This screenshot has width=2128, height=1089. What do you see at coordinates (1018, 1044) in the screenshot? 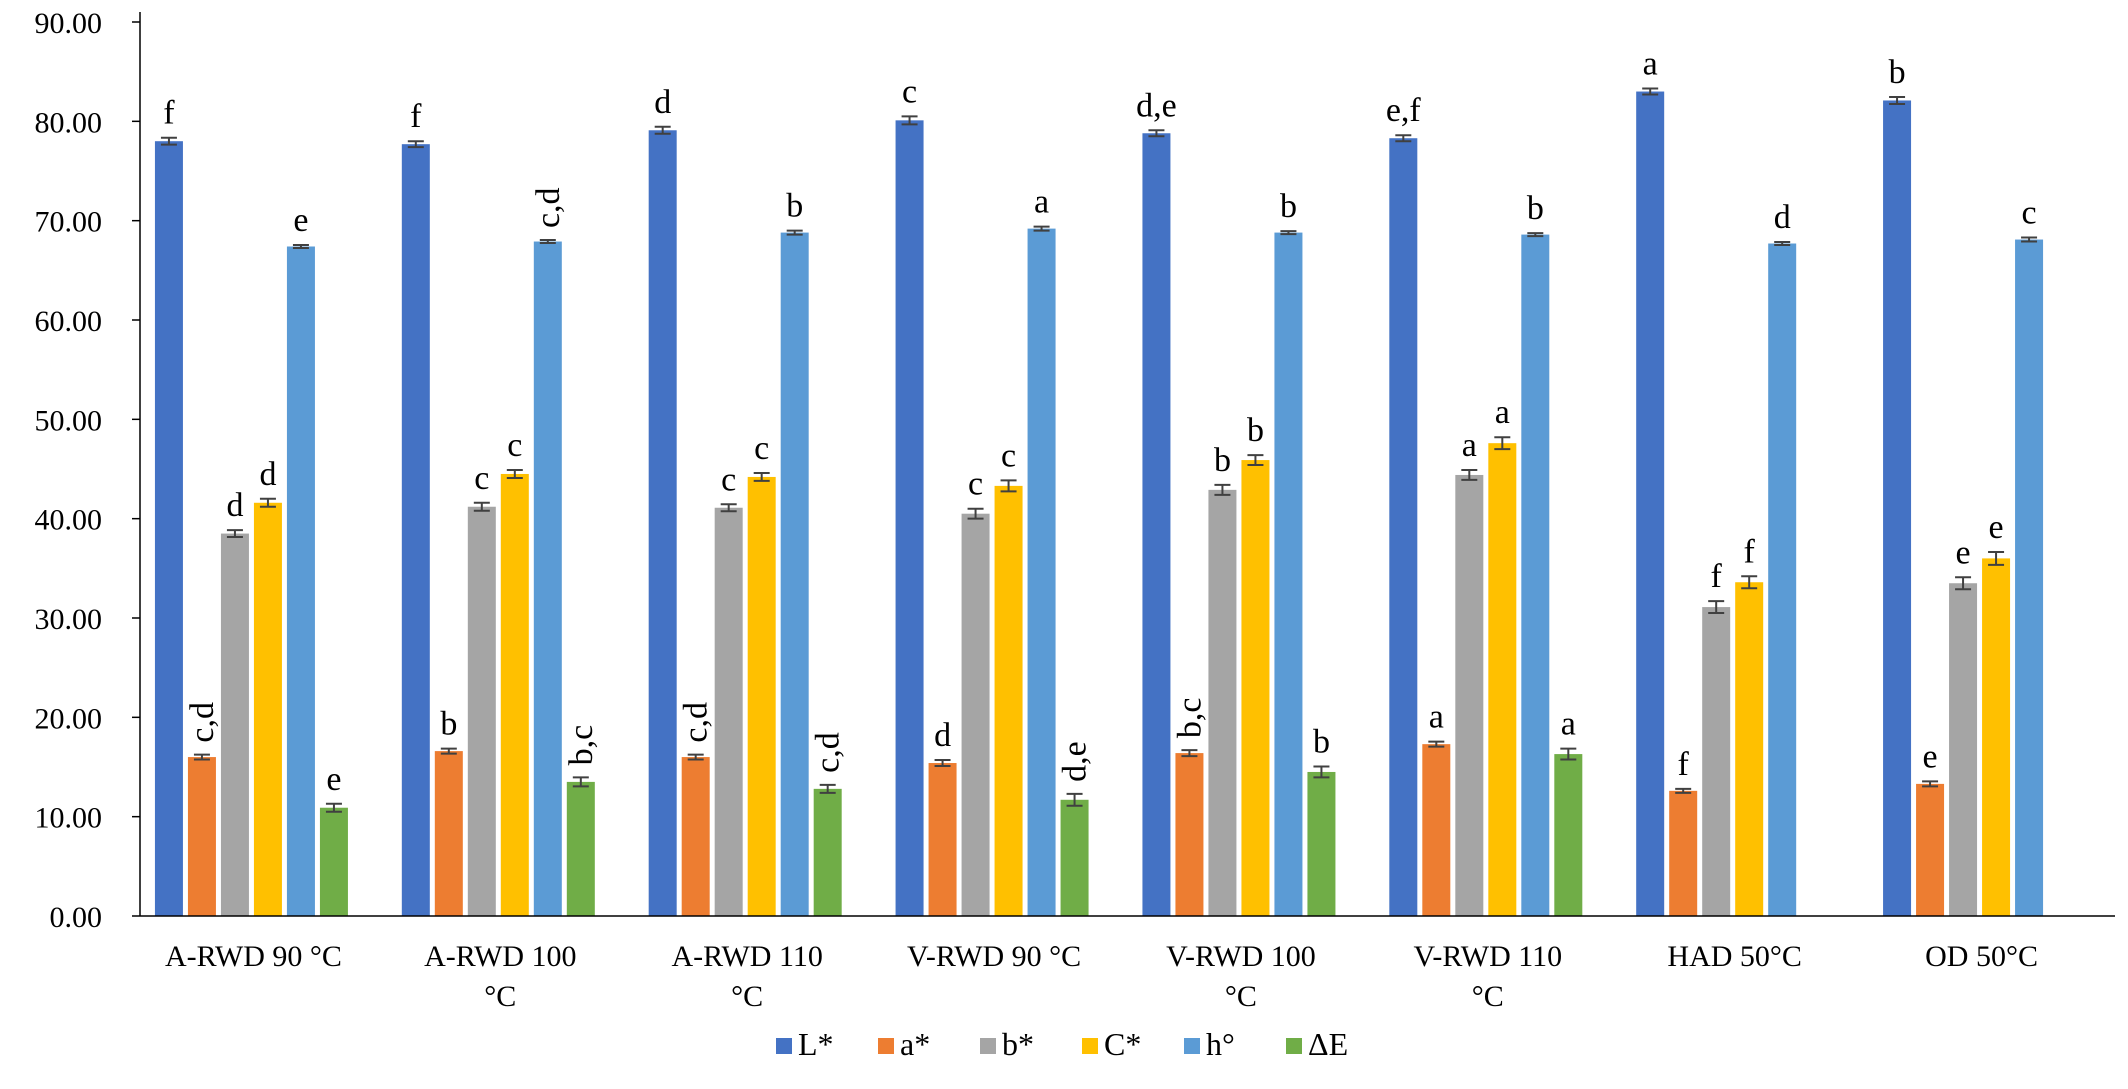
I see `legend-label: b*` at bounding box center [1018, 1044].